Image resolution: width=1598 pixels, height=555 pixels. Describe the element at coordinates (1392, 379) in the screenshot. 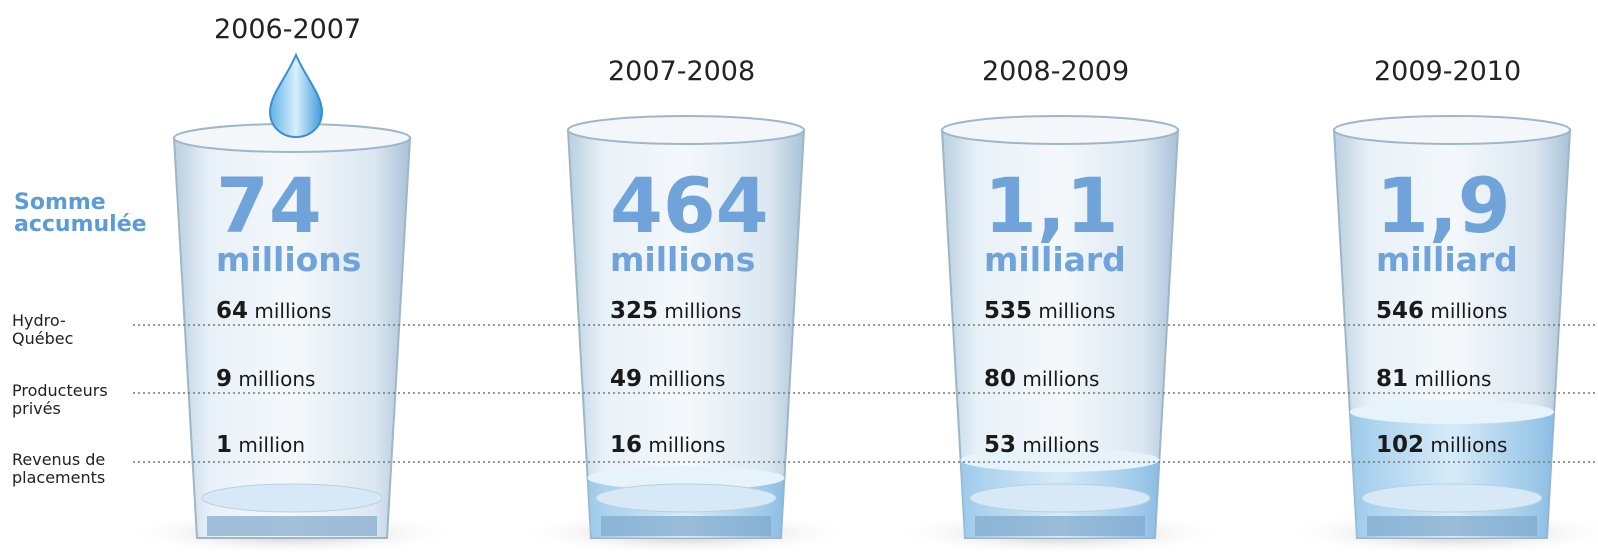

I see `amount-number: 81` at that location.